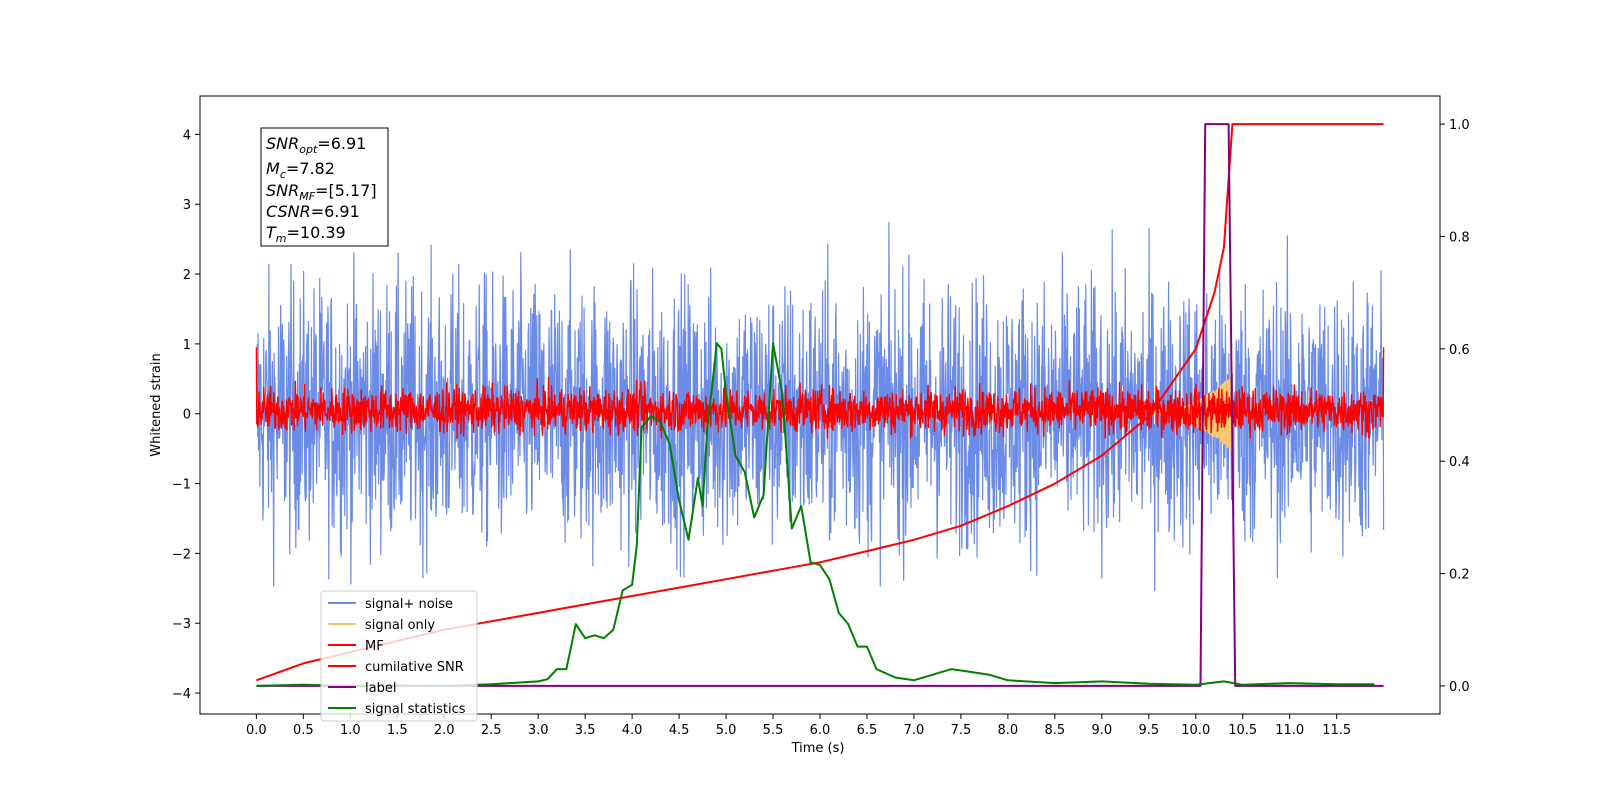 The image size is (1600, 800). Describe the element at coordinates (374, 646) in the screenshot. I see `legend-label-mf: MF` at that location.